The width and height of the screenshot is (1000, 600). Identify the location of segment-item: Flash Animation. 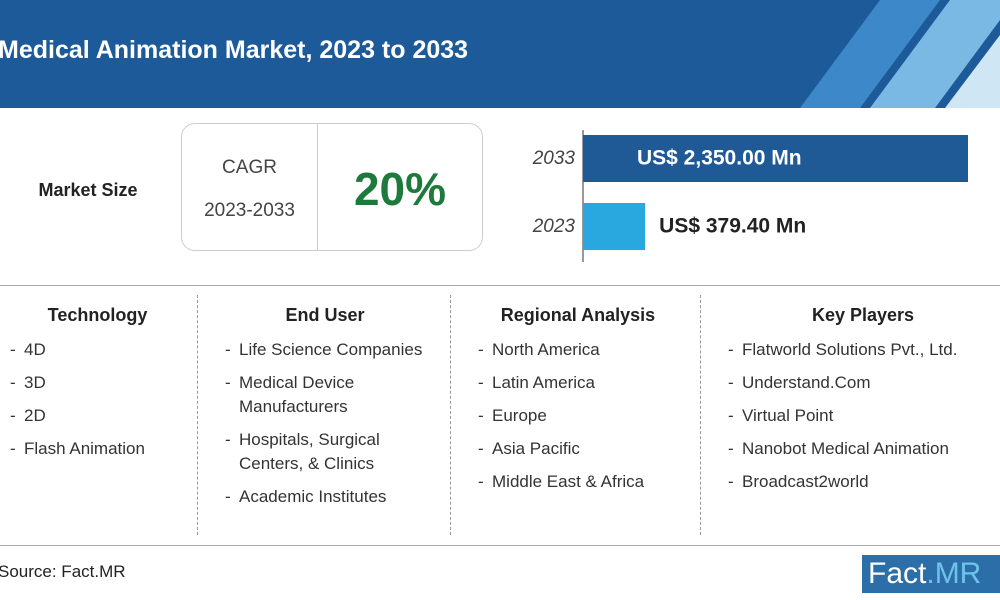
(97, 449).